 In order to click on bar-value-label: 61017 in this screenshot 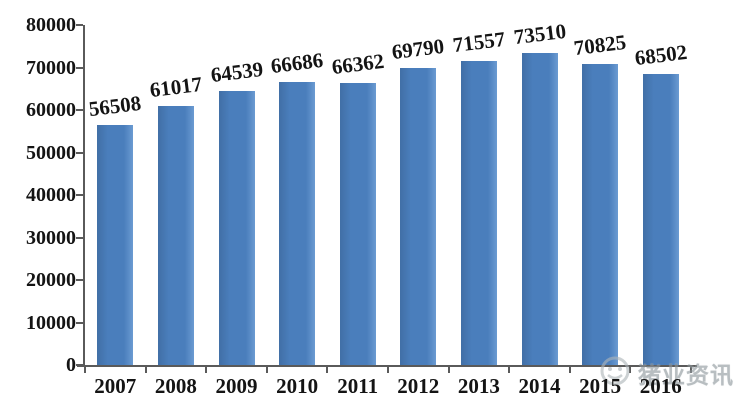, I will do `click(176, 87)`.